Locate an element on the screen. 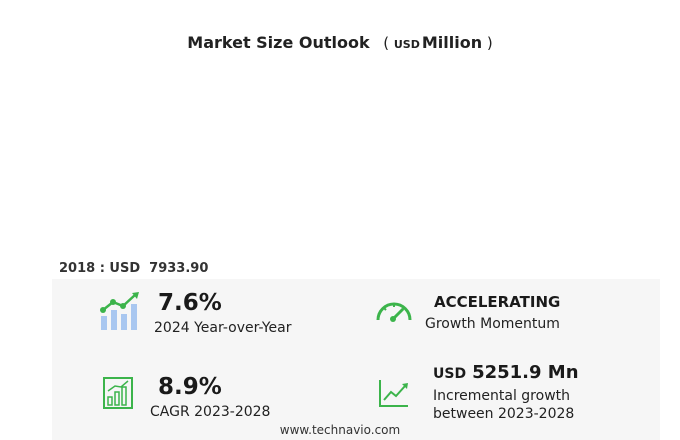 This screenshot has height=440, width=680. chart-unit-scale: Million is located at coordinates (452, 42).